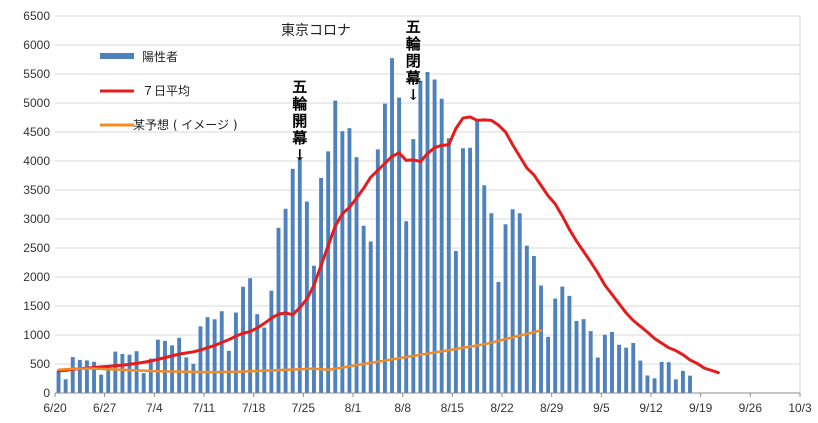 The width and height of the screenshot is (818, 423). Describe the element at coordinates (55, 408) in the screenshot. I see `x-tick-label: 6/20` at that location.